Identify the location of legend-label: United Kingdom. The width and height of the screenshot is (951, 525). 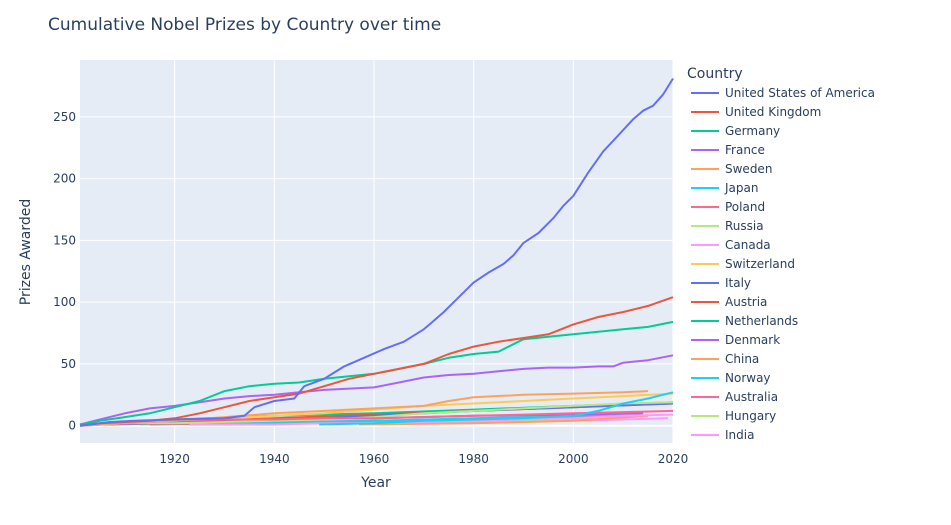
(773, 112).